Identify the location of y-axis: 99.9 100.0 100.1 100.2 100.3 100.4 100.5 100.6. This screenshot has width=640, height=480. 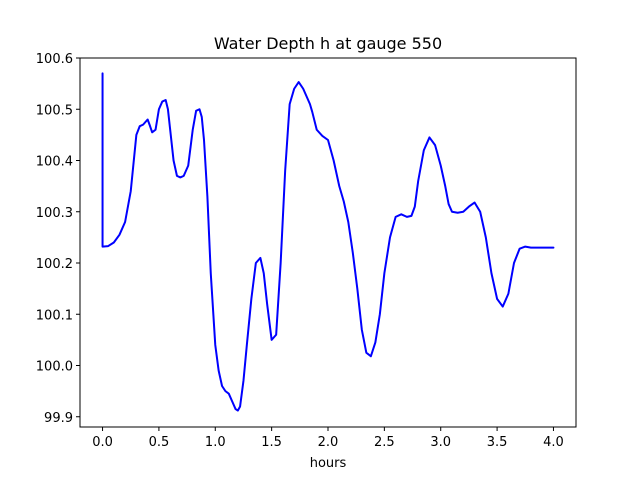
(58, 239).